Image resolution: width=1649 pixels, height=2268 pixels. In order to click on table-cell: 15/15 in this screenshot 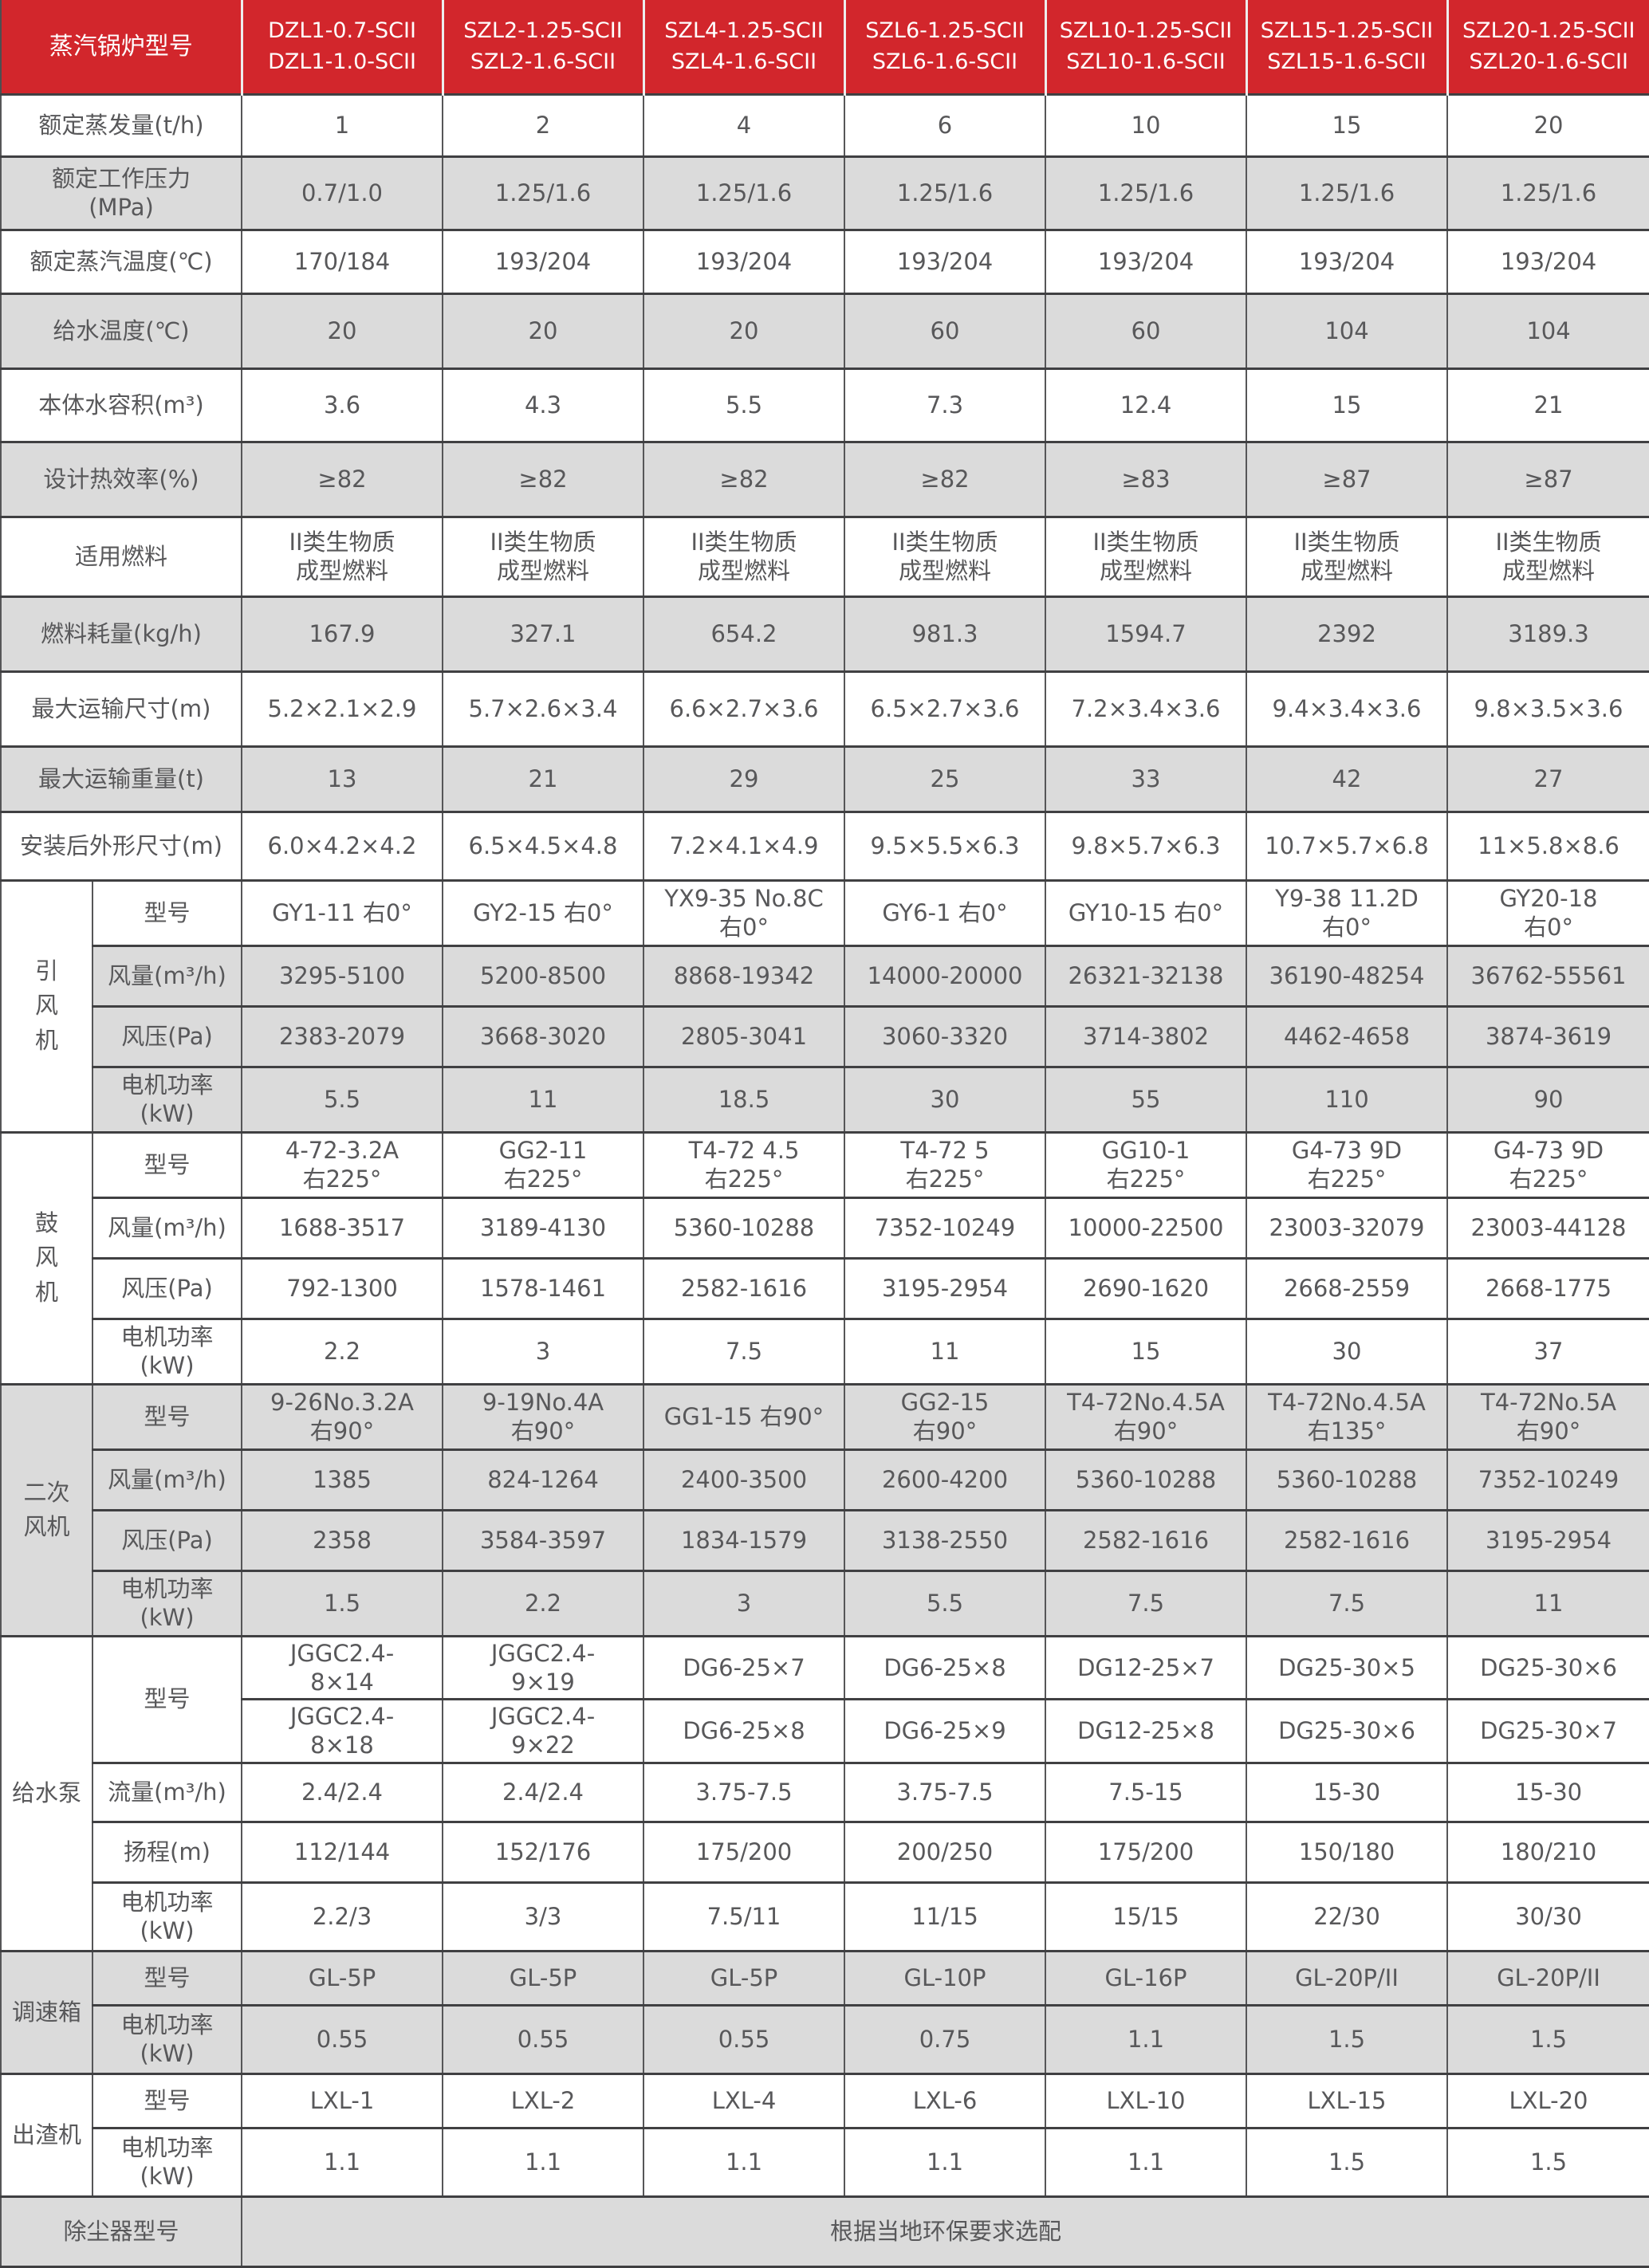, I will do `click(1145, 1916)`.